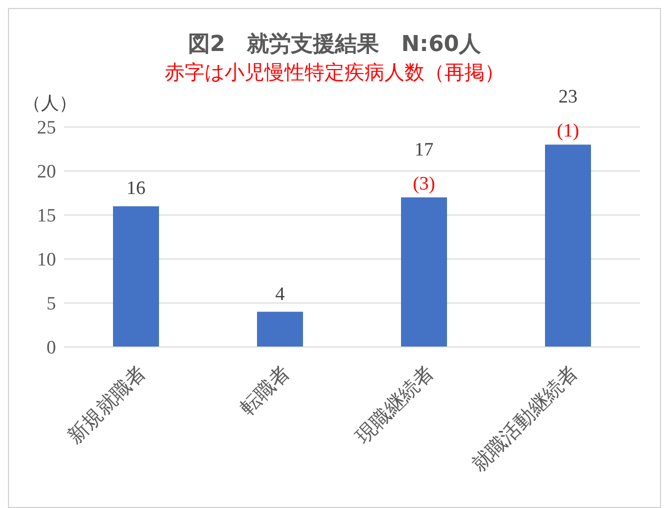 The height and width of the screenshot is (508, 669). Describe the element at coordinates (46, 260) in the screenshot. I see `y-tick-label: 10` at that location.